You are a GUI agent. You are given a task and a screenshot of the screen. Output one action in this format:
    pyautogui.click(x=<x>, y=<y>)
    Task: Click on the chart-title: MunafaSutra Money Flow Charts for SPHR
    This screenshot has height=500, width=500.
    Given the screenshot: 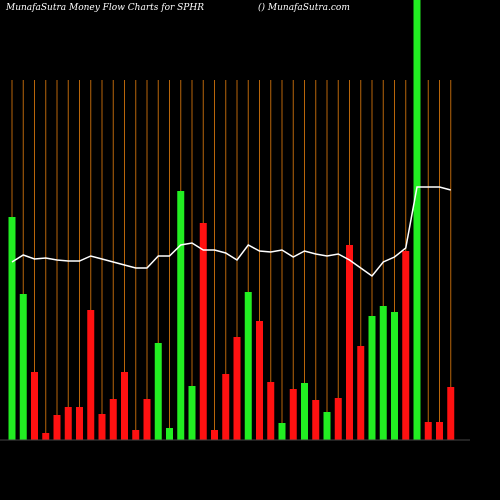 What is the action you would take?
    pyautogui.click(x=104, y=8)
    